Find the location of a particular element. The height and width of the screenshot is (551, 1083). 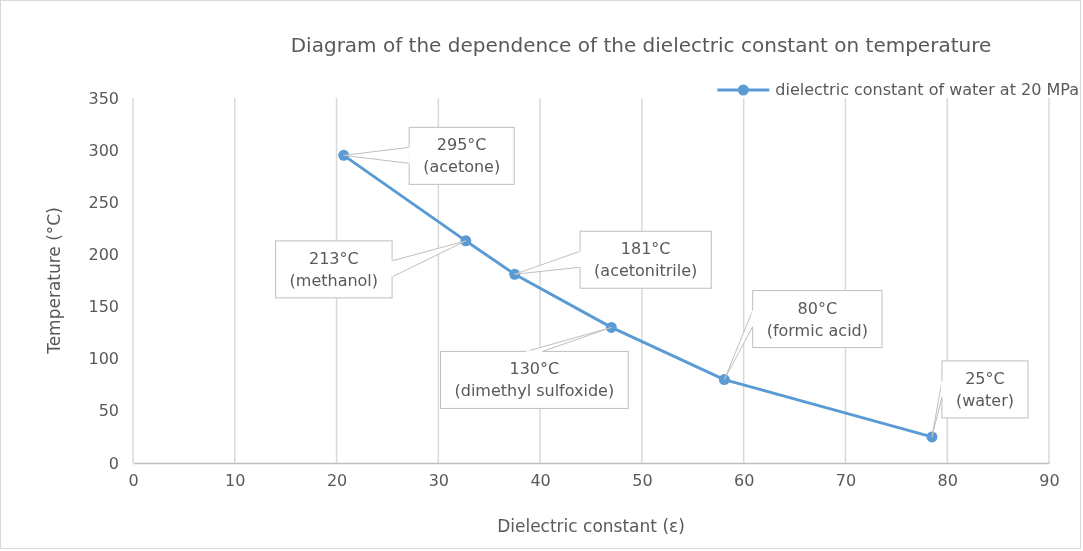

x-tick-label: 90 is located at coordinates (1049, 481).